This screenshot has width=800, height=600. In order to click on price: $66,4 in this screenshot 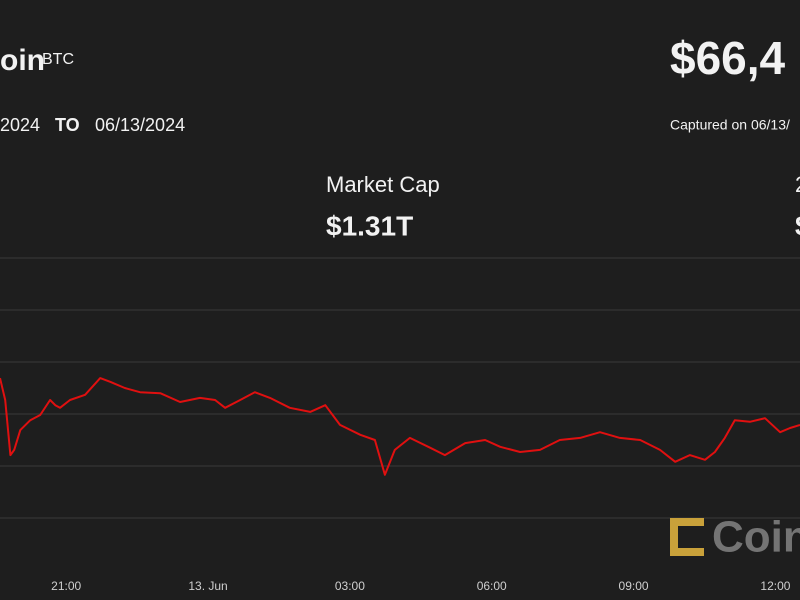, I will do `click(728, 58)`.